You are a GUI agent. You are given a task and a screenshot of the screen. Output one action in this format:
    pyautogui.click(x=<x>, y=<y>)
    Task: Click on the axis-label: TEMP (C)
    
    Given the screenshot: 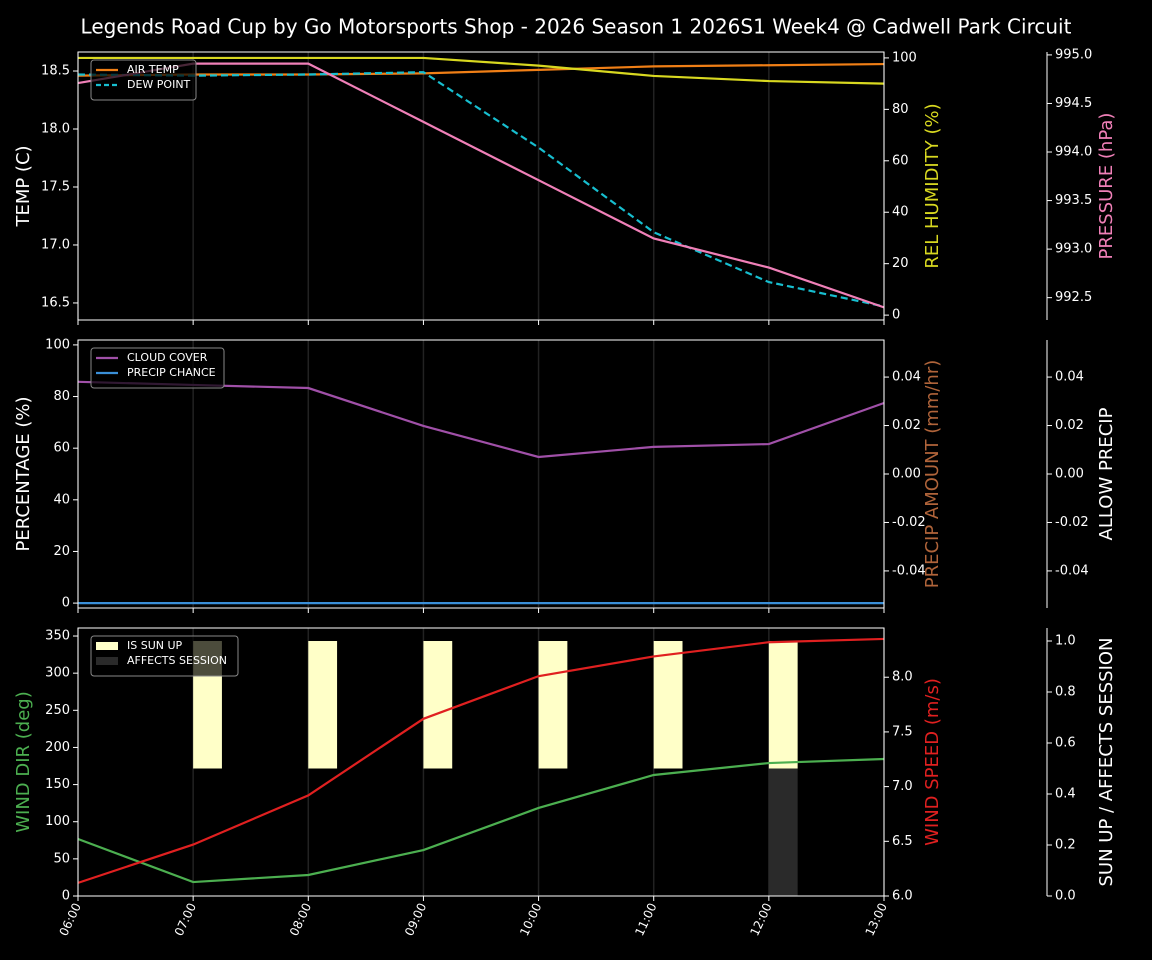 What is the action you would take?
    pyautogui.click(x=23, y=186)
    